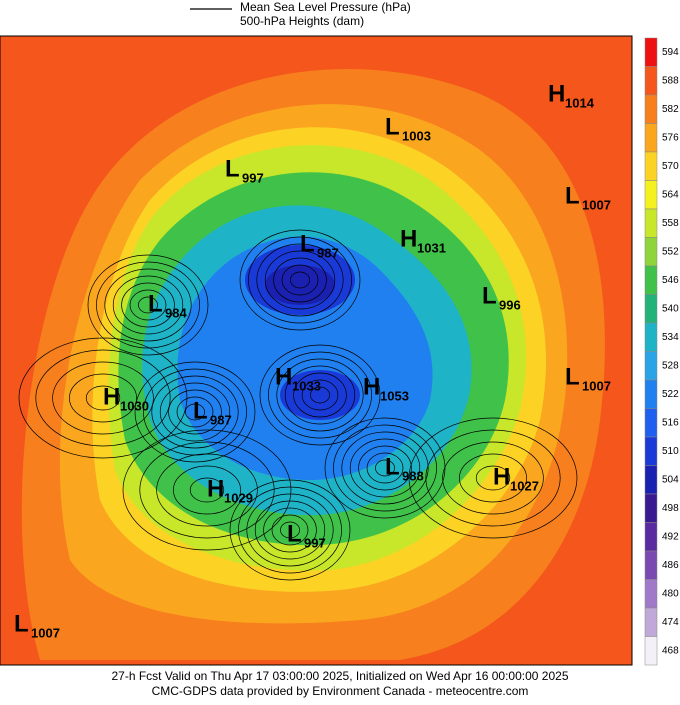  I want to click on center-pressure: 1031, so click(431, 247).